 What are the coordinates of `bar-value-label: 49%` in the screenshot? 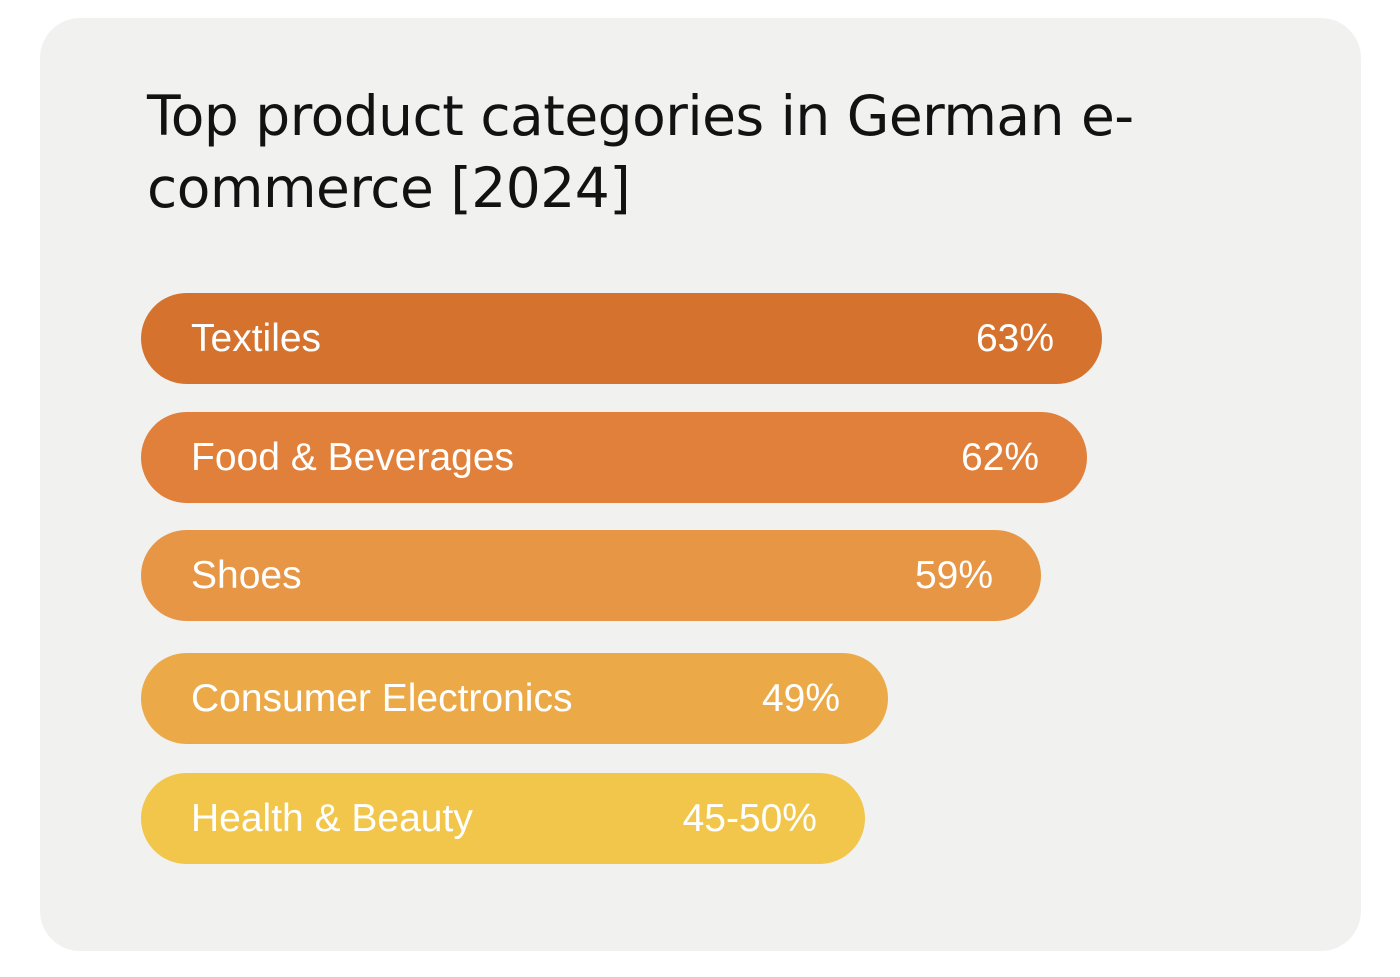 It's located at (800, 698).